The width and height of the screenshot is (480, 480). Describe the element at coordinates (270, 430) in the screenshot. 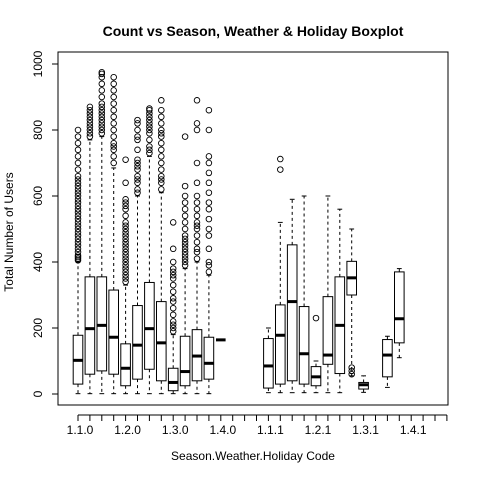

I see `x-tick-label: 1.1.1` at that location.